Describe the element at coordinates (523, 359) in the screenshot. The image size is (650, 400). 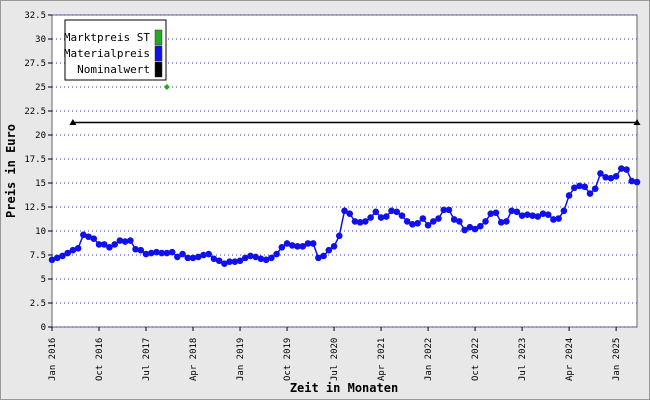
I see `x-tick-label: Jul 2023` at that location.